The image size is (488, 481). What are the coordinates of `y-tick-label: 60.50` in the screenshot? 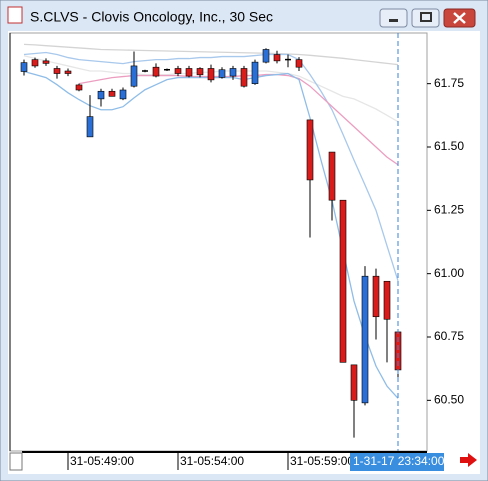 It's located at (449, 400).